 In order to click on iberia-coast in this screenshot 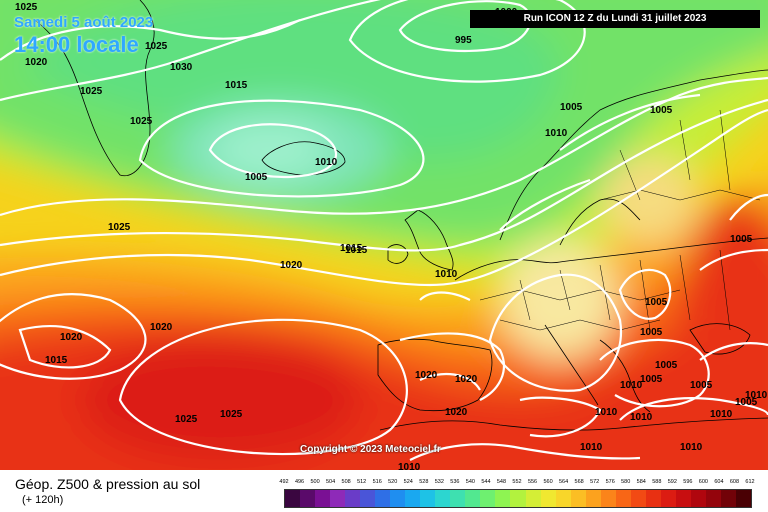, I will do `click(435, 375)`.